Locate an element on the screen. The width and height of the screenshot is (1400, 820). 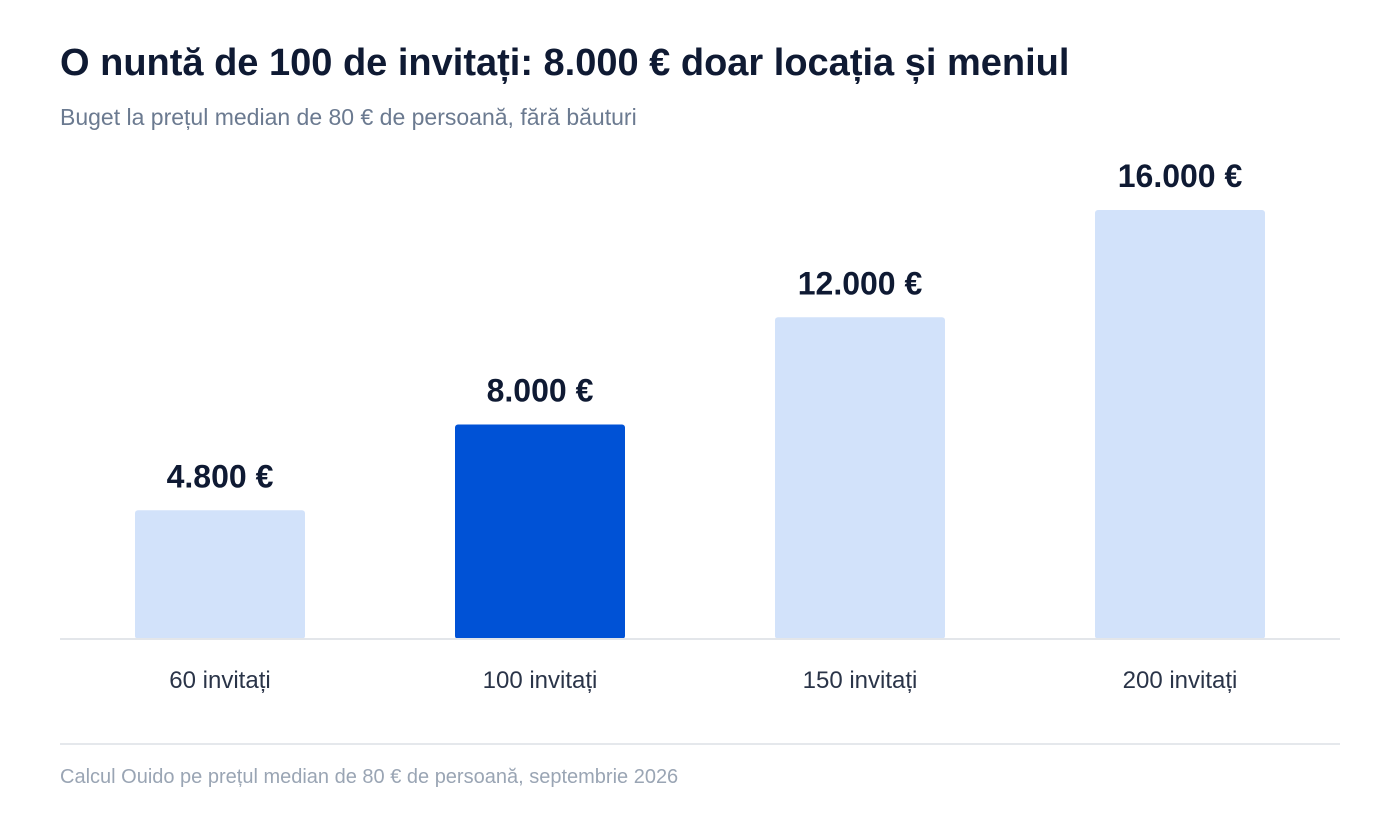
bar-value-label: 4.800 € is located at coordinates (220, 476).